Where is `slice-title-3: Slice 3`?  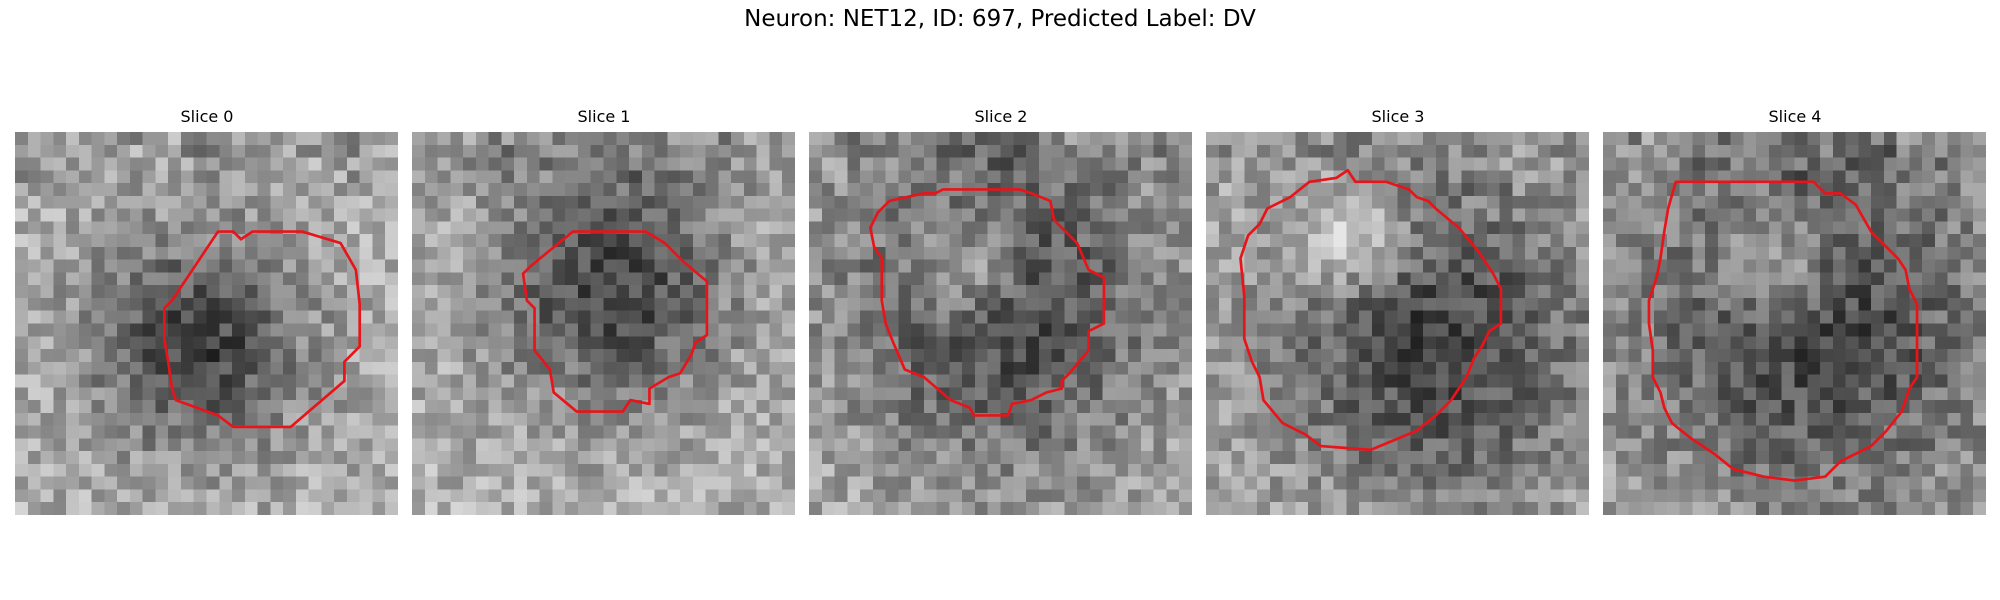
slice-title-3: Slice 3 is located at coordinates (1398, 117).